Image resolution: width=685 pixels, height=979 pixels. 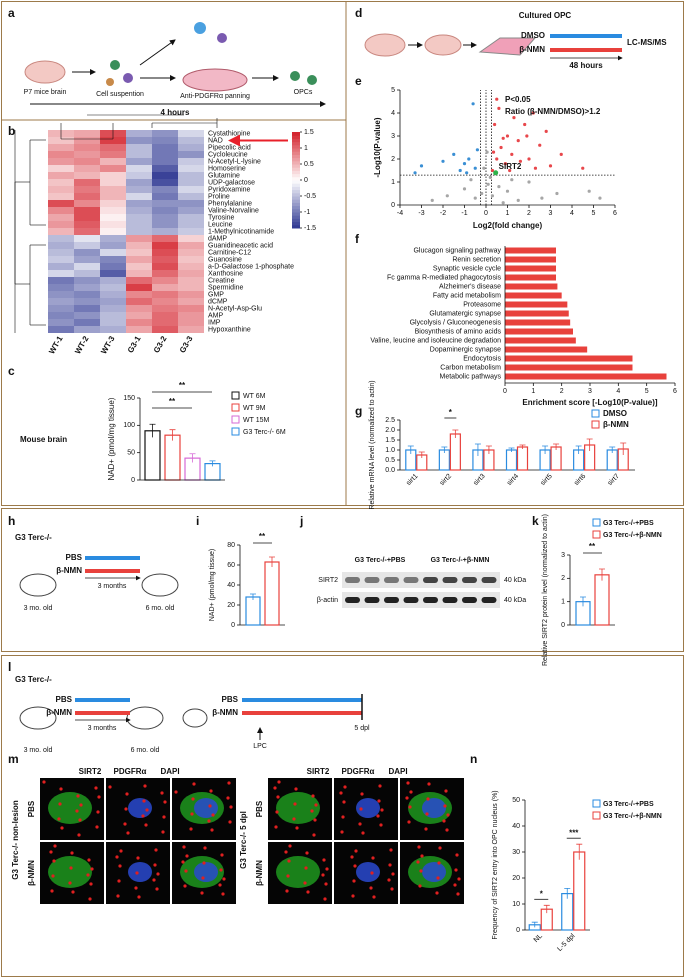 What do you see at coordinates (516, 826) in the screenshot?
I see `y-tick-label: 40` at bounding box center [516, 826].